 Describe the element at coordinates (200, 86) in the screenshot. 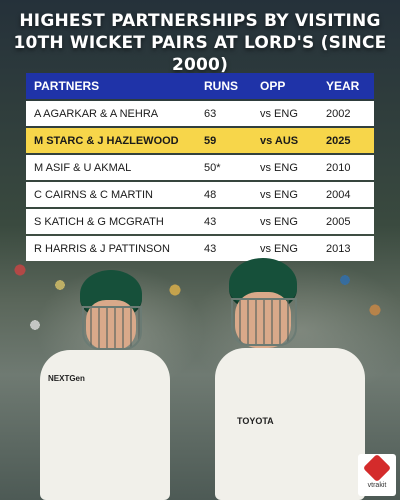

I see `table-header: PARTNERS RUNS OPP YEAR` at that location.